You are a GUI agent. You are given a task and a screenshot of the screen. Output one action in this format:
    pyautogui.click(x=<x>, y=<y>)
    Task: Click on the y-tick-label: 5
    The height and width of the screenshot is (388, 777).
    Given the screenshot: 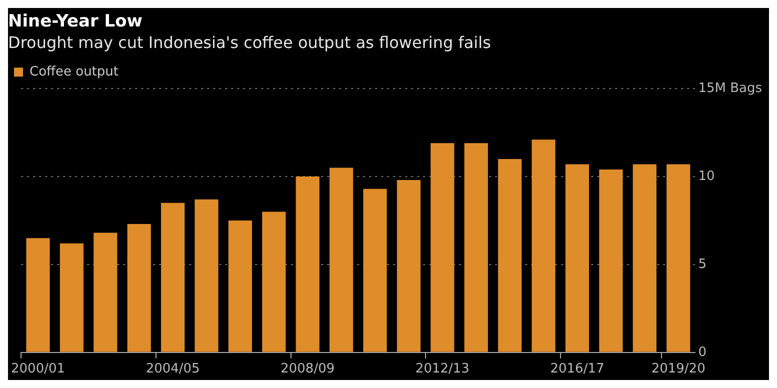 What is the action you would take?
    pyautogui.click(x=702, y=264)
    